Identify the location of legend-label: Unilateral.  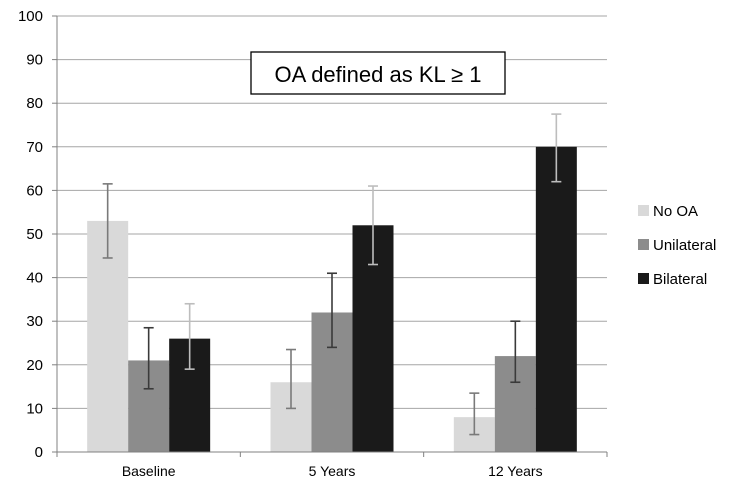
(684, 245).